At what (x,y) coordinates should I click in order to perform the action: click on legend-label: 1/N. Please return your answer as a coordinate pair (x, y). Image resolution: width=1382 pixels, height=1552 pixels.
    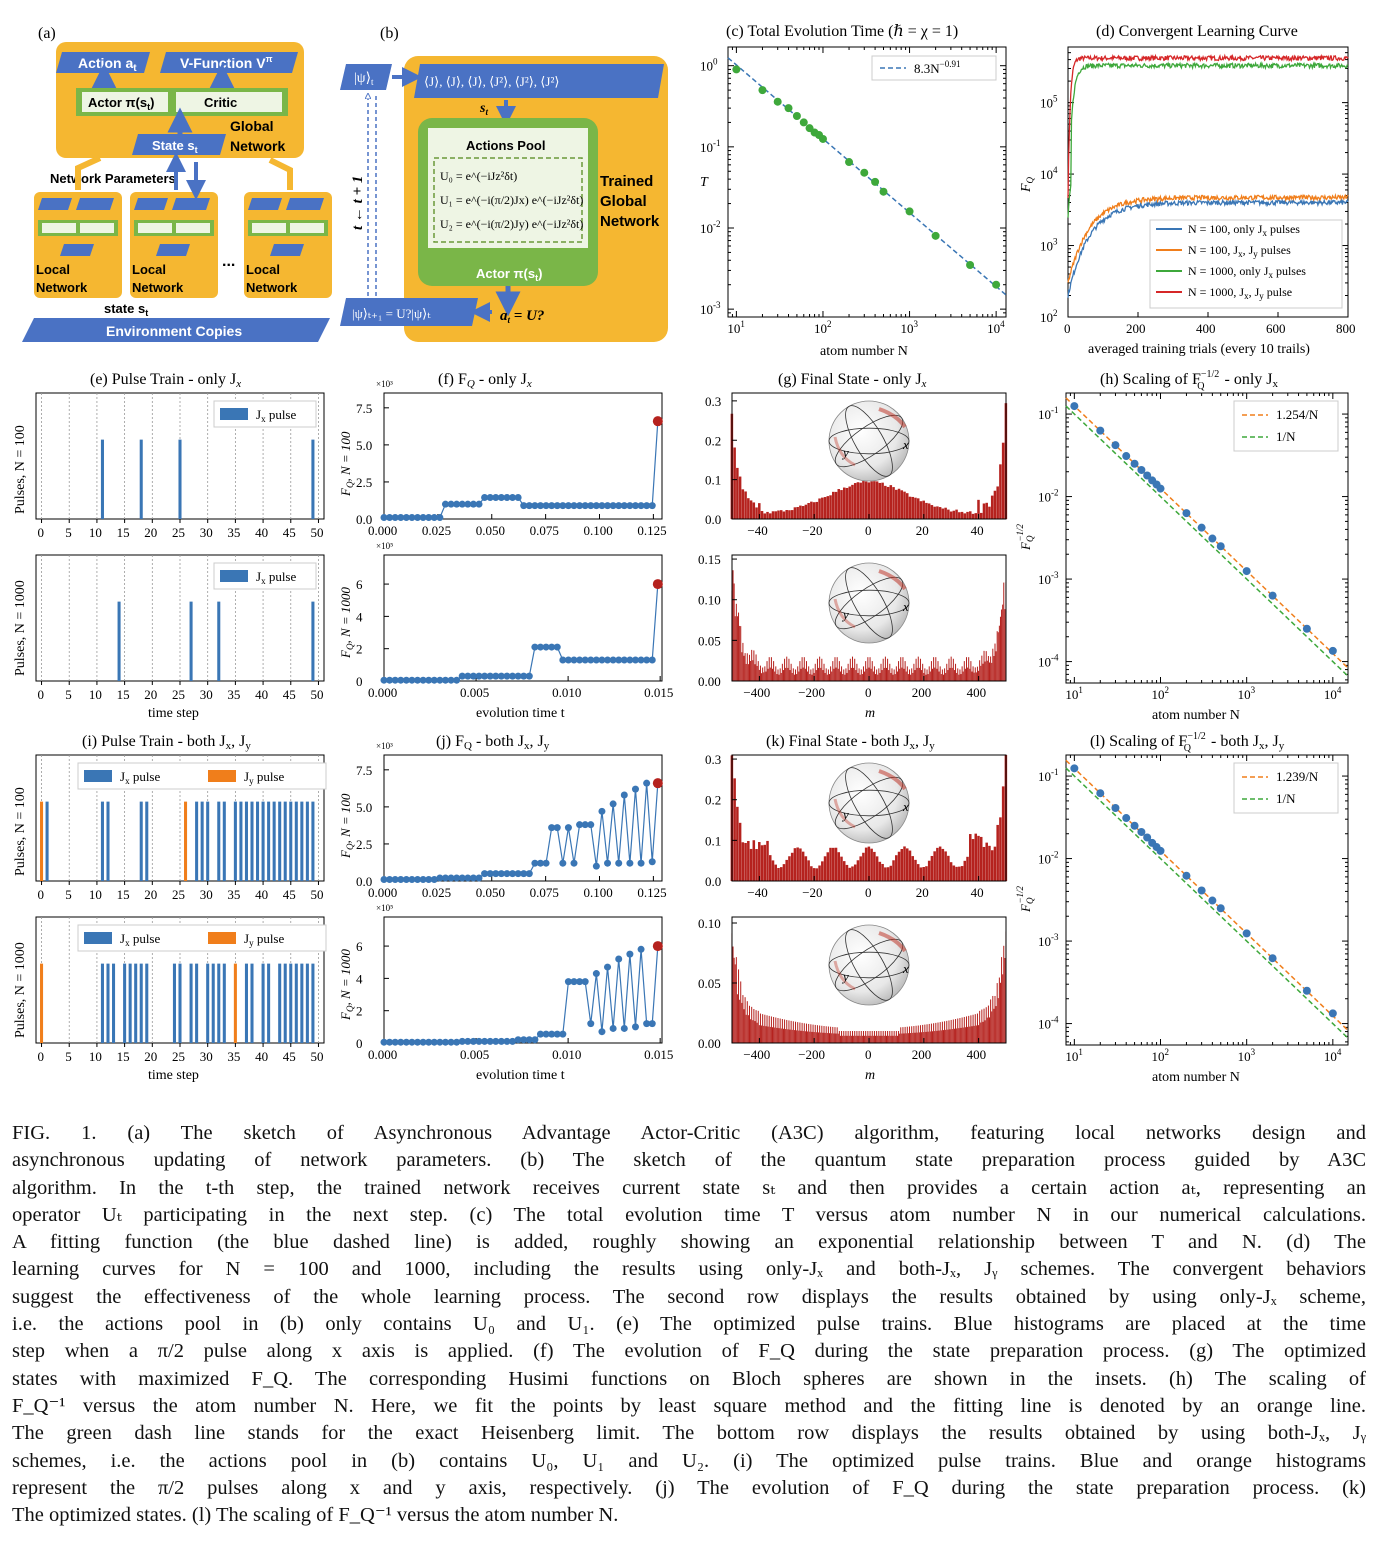
    Looking at the image, I should click on (1286, 798).